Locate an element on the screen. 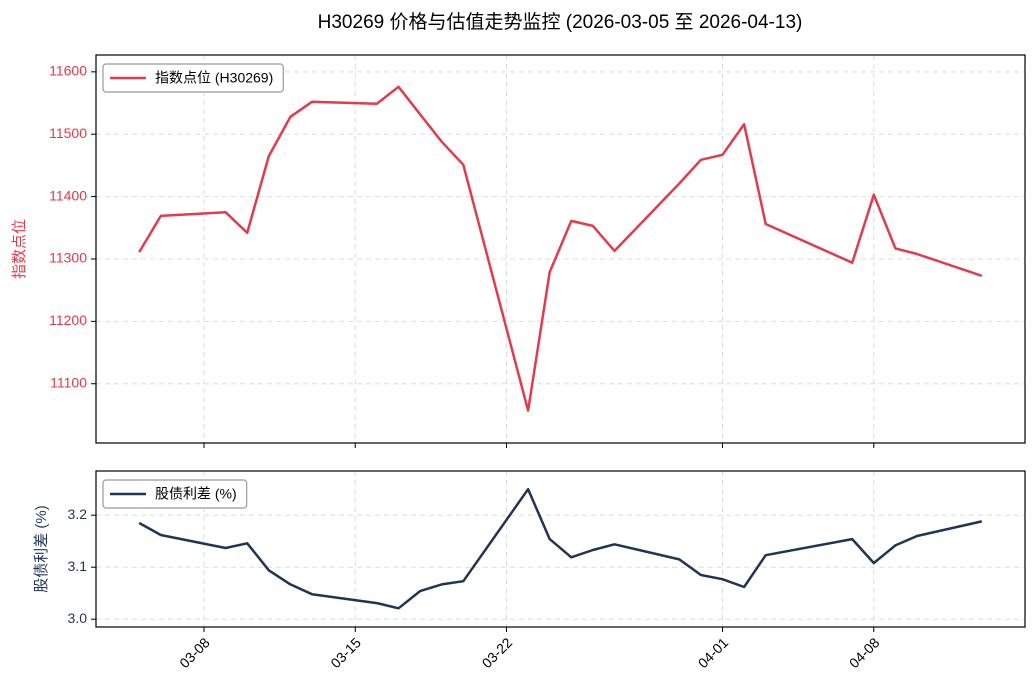  legend: 指数点位 (H30269) is located at coordinates (193, 78).